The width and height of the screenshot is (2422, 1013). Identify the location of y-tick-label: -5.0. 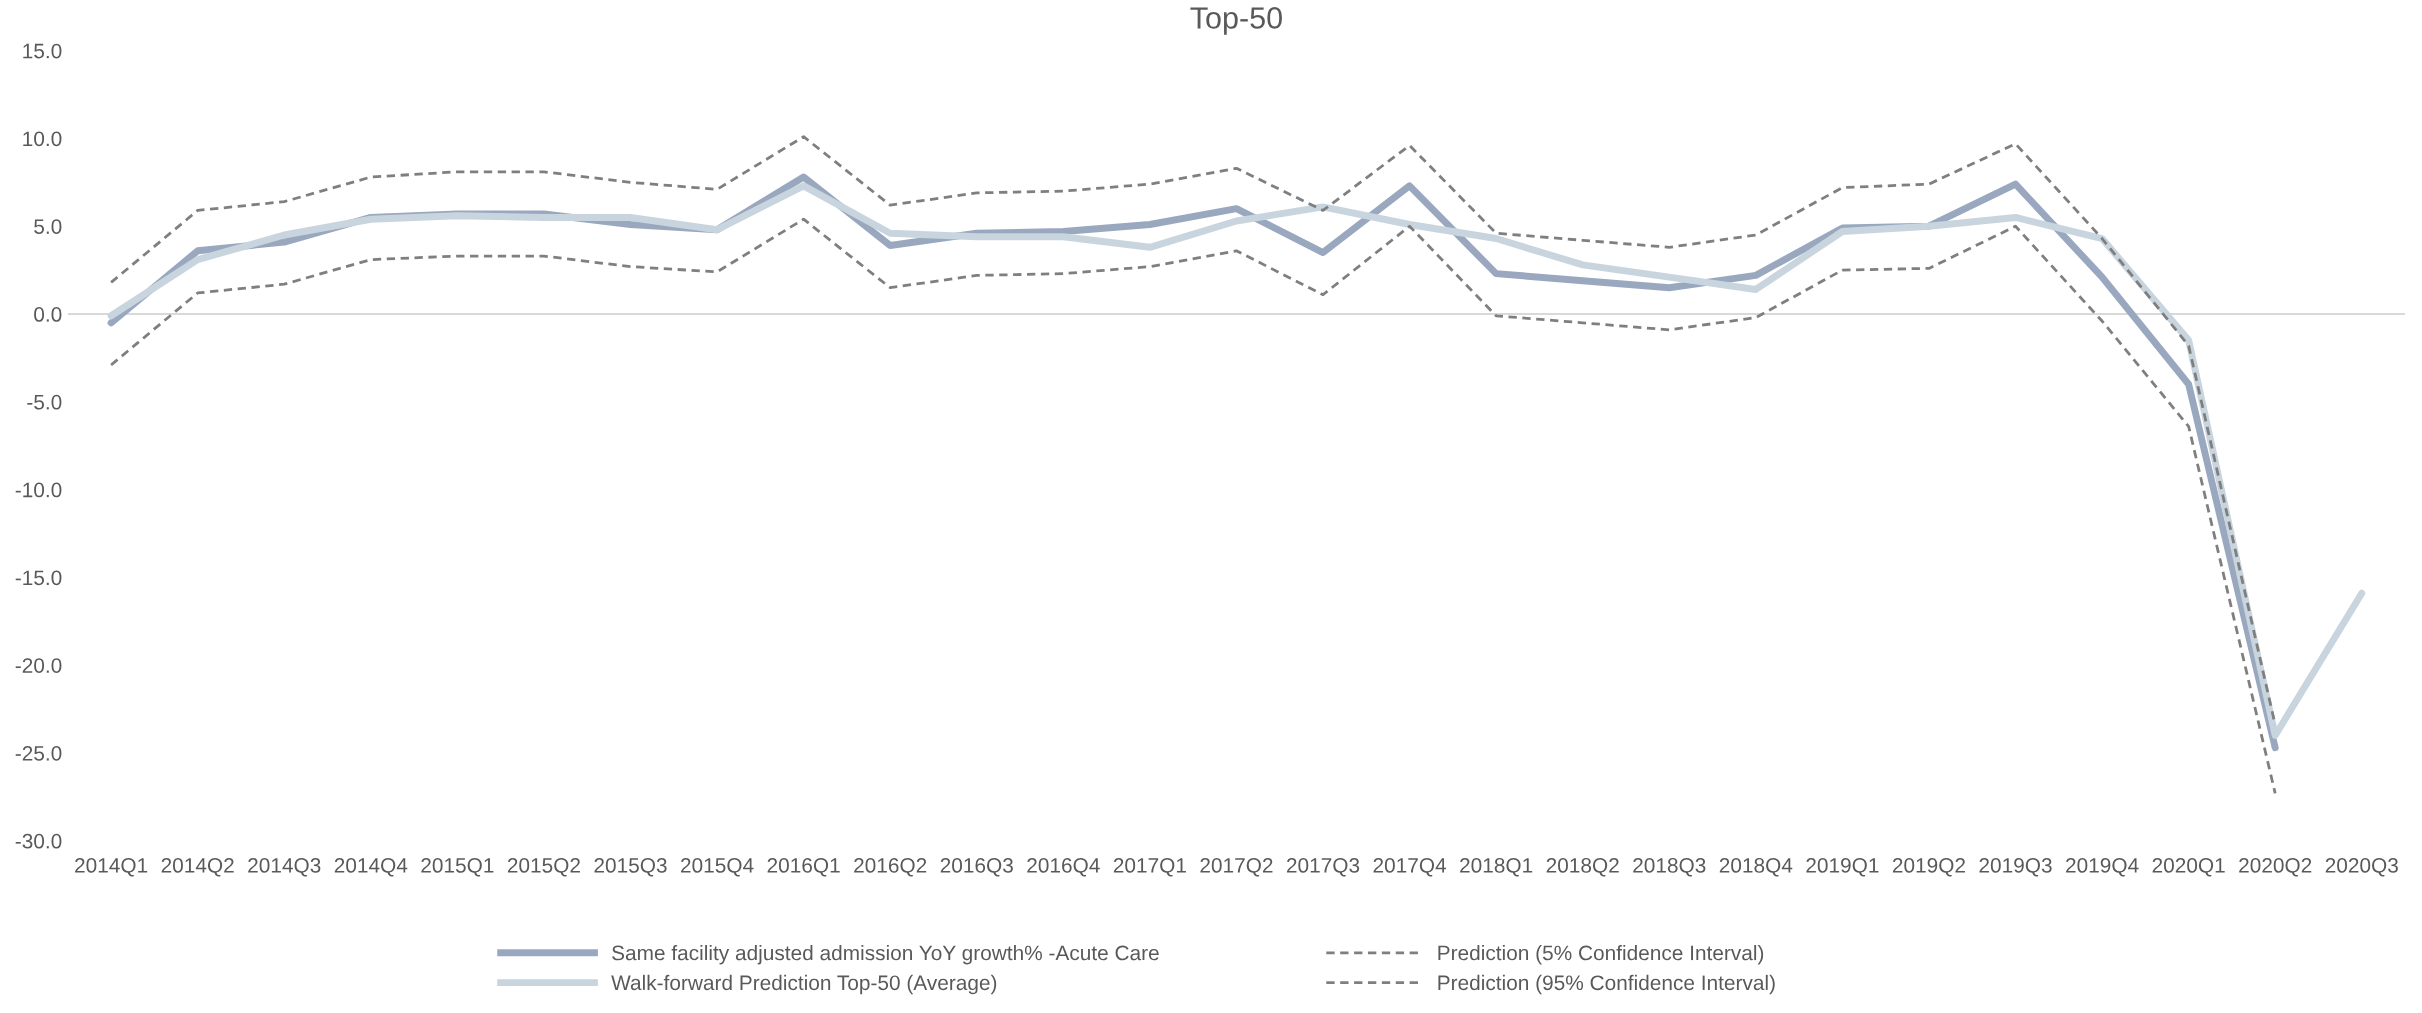
(44, 402).